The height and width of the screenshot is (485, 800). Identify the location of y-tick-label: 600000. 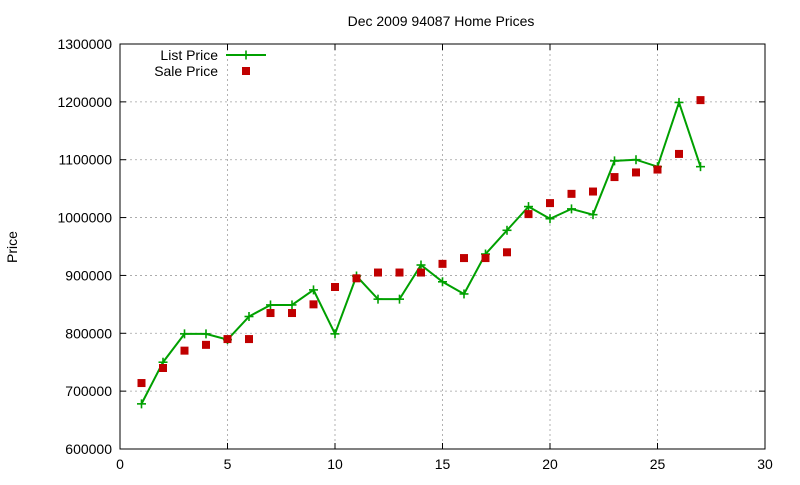
(88, 449).